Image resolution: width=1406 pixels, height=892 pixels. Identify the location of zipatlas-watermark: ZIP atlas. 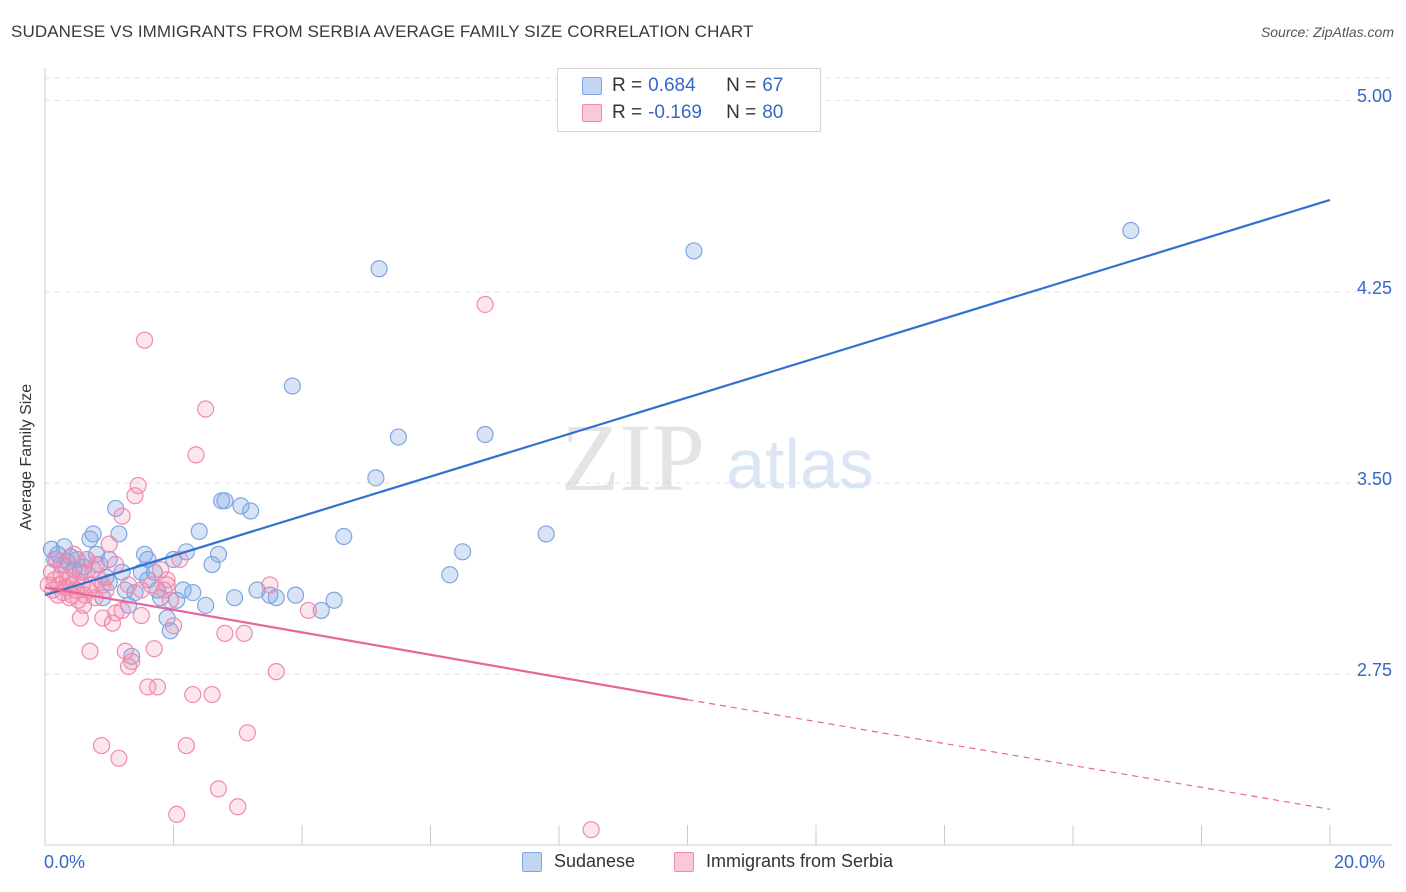
(717, 457).